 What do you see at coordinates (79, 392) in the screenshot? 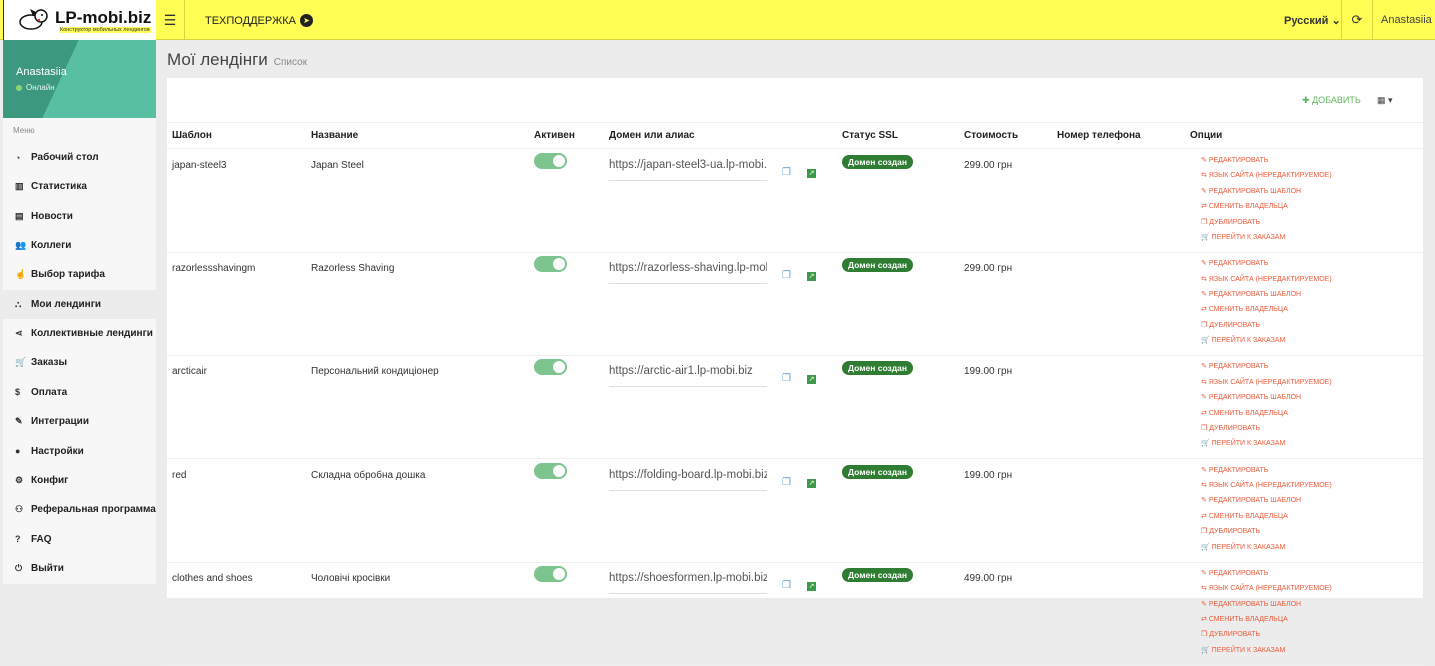
I see `sidebar-item: $ Оплата` at bounding box center [79, 392].